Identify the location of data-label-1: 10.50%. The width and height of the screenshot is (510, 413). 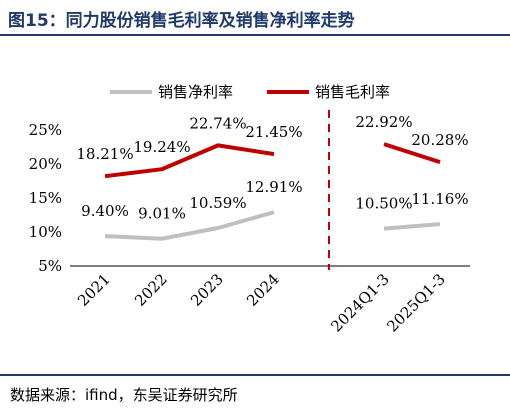
(383, 204).